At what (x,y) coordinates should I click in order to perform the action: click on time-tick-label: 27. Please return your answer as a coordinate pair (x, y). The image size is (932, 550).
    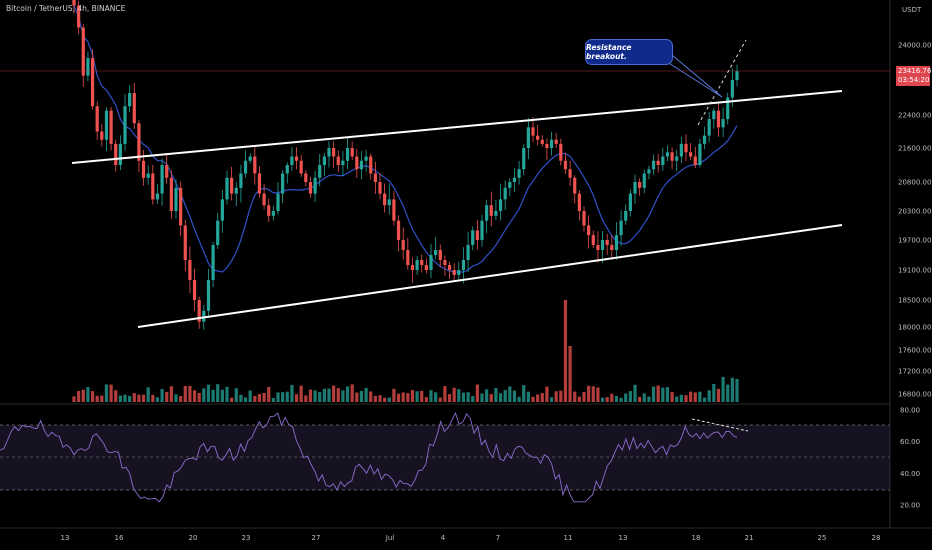
    Looking at the image, I should click on (316, 538).